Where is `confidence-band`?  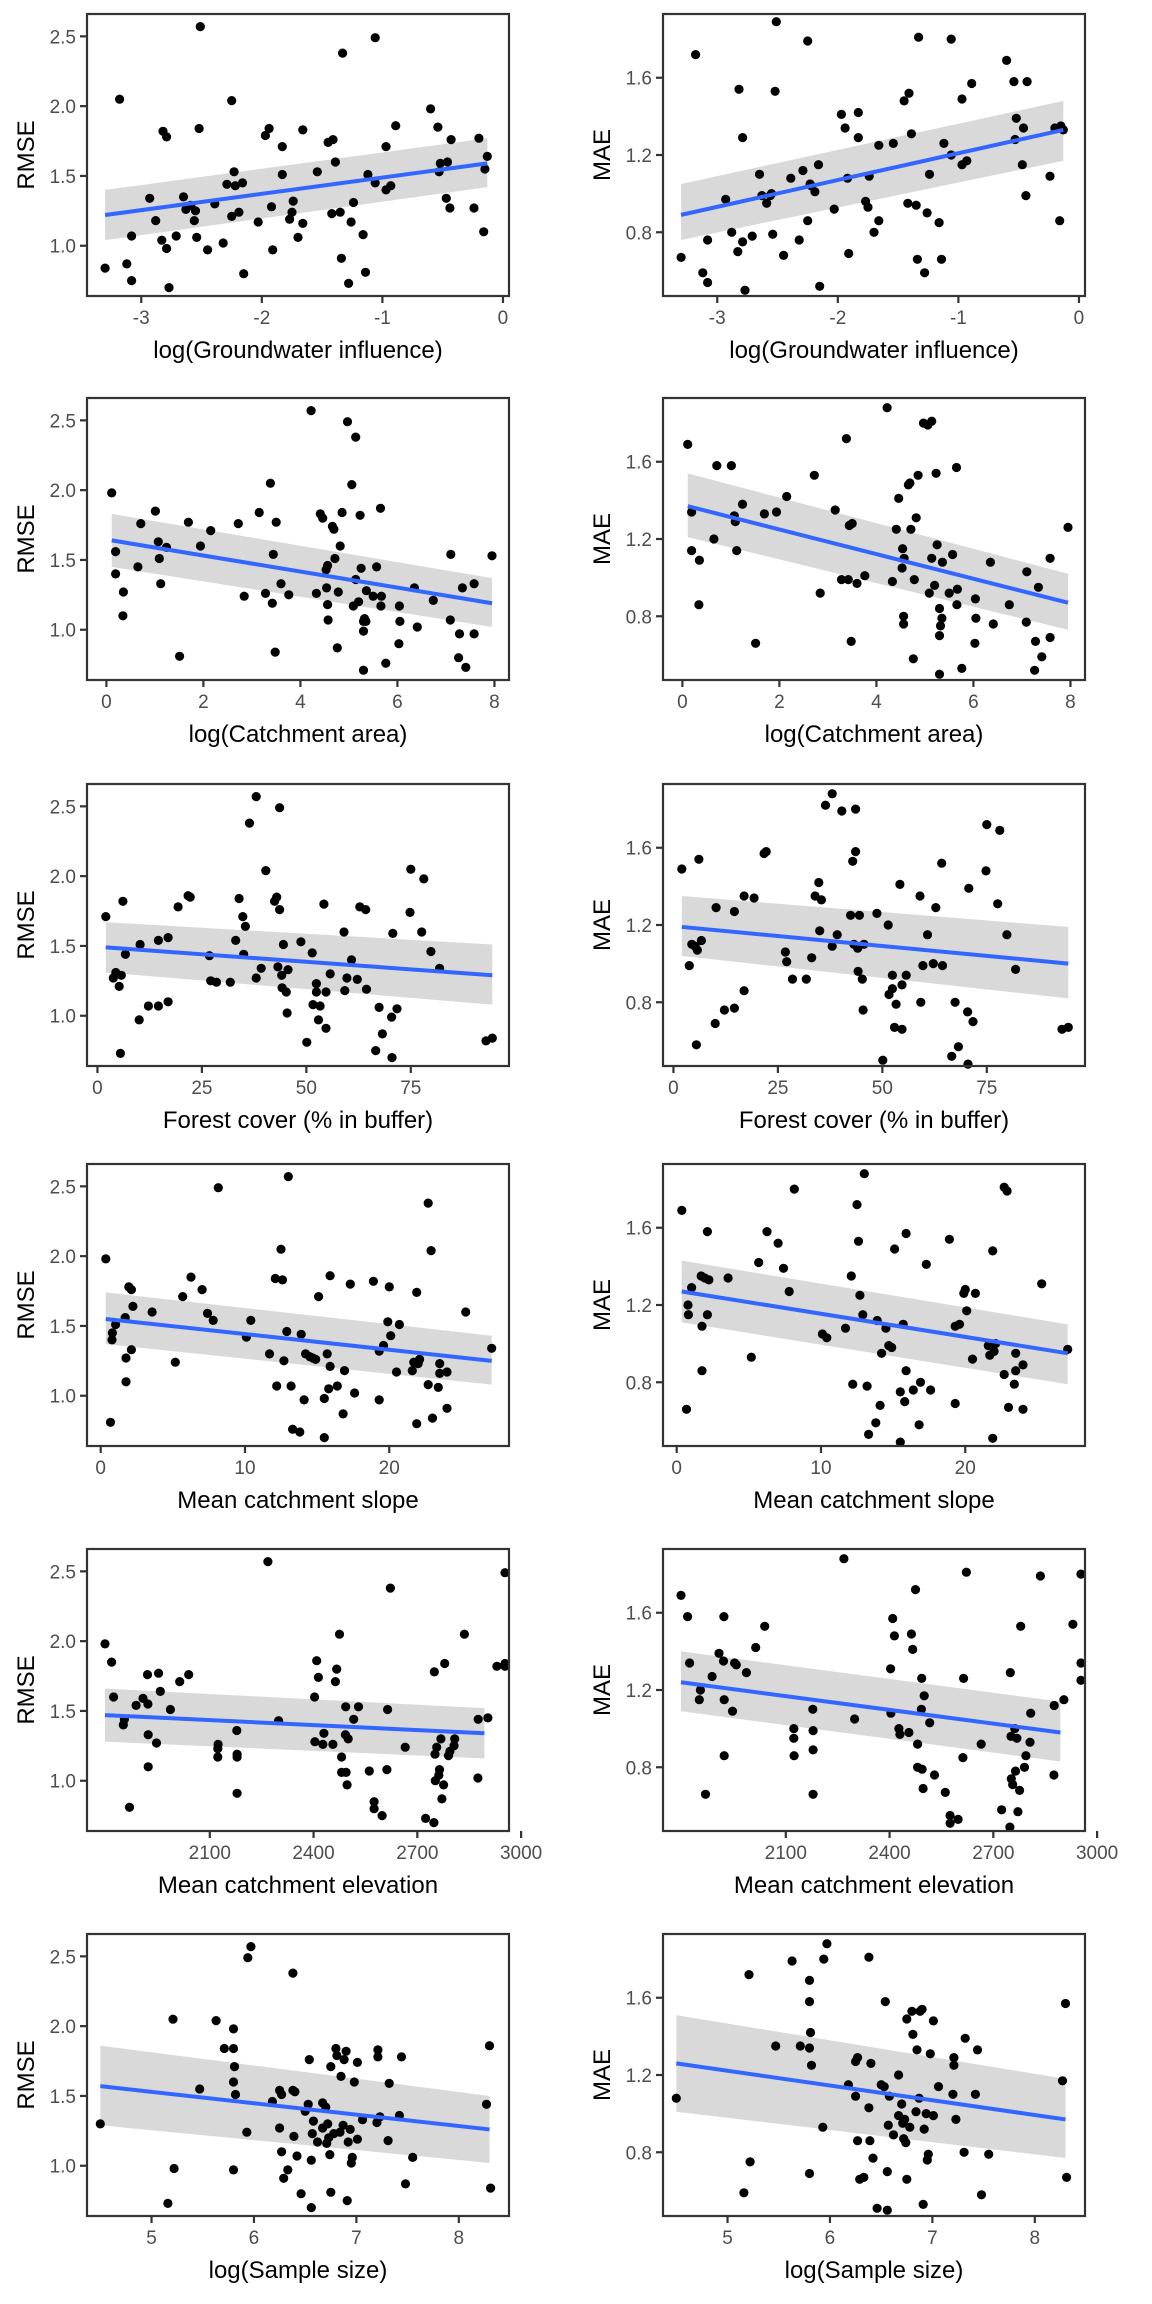
confidence-band is located at coordinates (295, 2104).